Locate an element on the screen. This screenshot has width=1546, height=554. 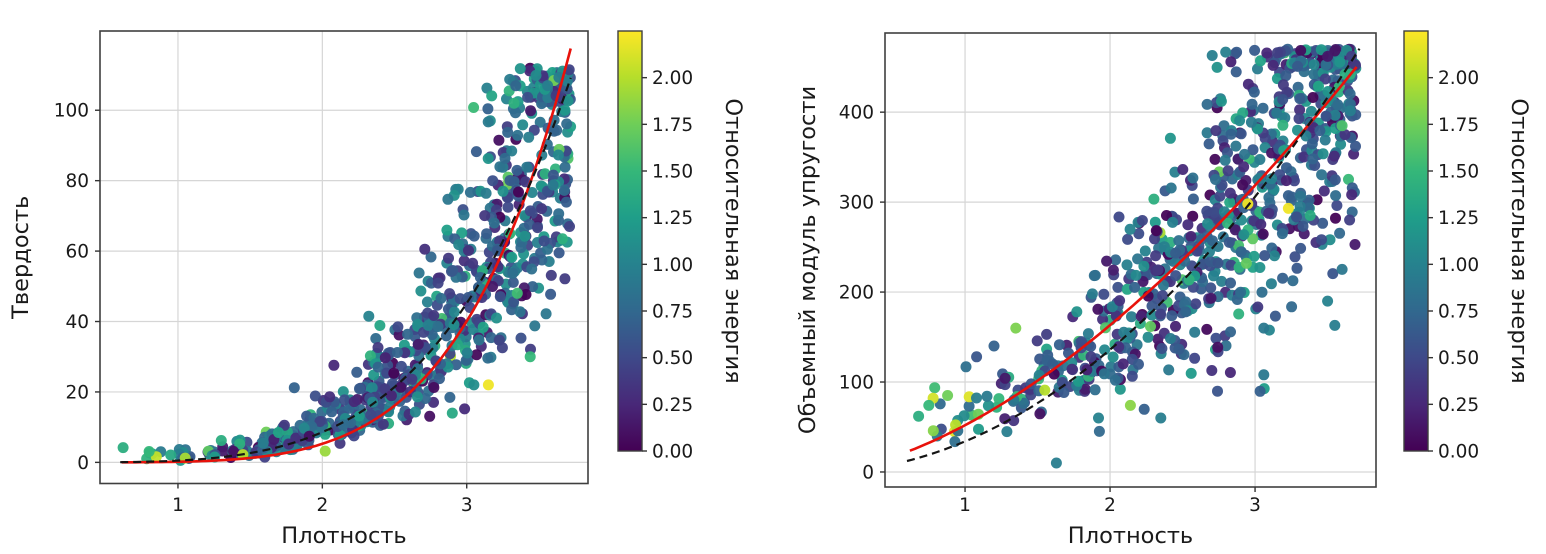
colorbar-tick-label: 0.00 is located at coordinates (672, 452).